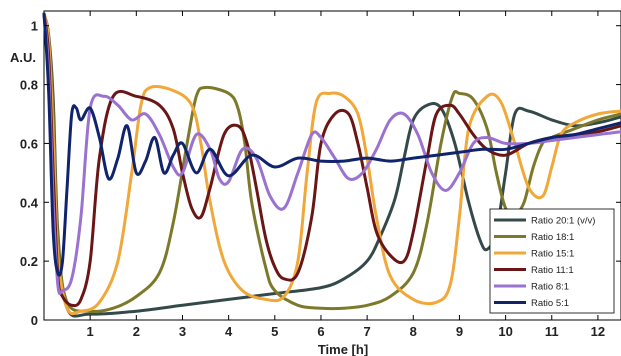 Image resolution: width=621 pixels, height=356 pixels. Describe the element at coordinates (136, 331) in the screenshot. I see `x-tick-label: 2` at that location.